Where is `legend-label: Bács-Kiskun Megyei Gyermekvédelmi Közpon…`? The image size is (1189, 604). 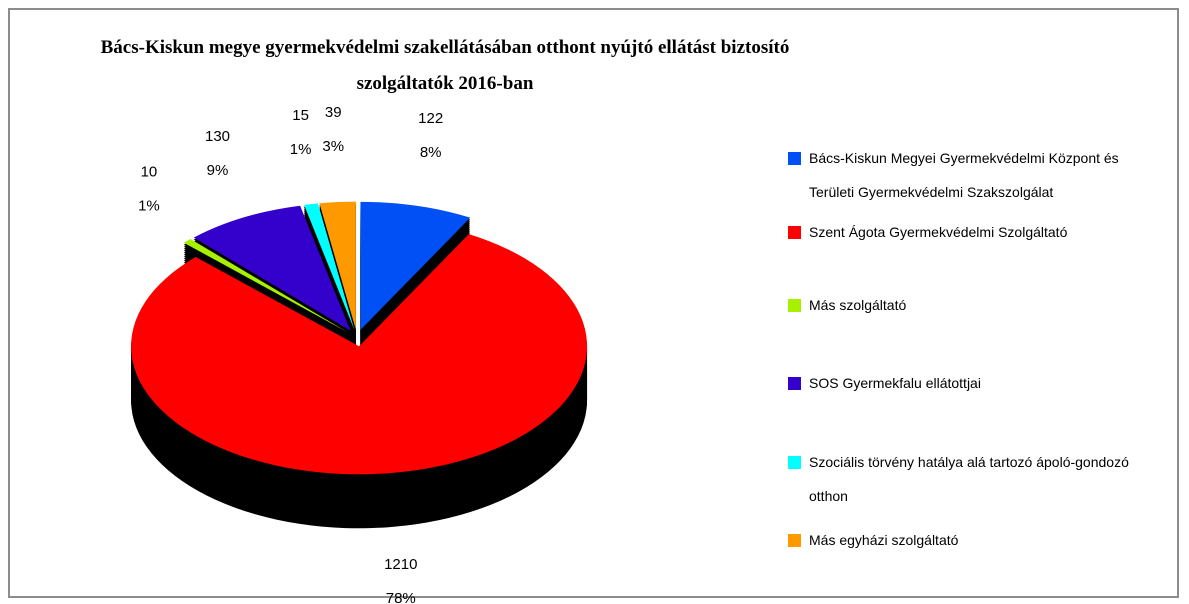
legend-label: Bács-Kiskun Megyei Gyermekvédelmi Közpon… is located at coordinates (964, 175).